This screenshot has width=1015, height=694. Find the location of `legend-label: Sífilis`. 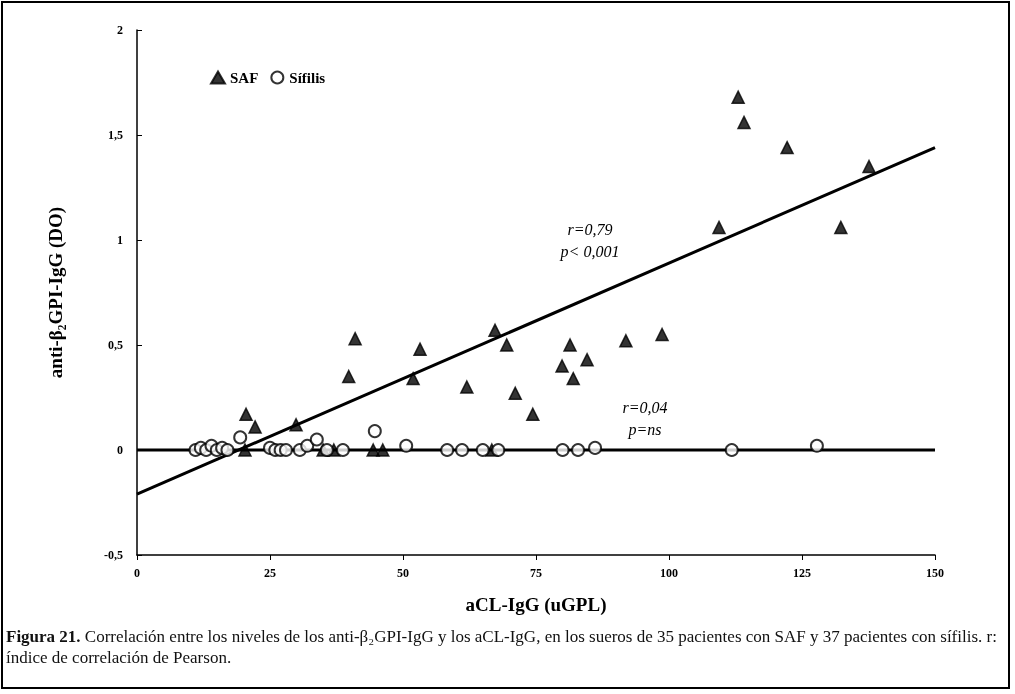

legend-label: Sífilis is located at coordinates (307, 77).